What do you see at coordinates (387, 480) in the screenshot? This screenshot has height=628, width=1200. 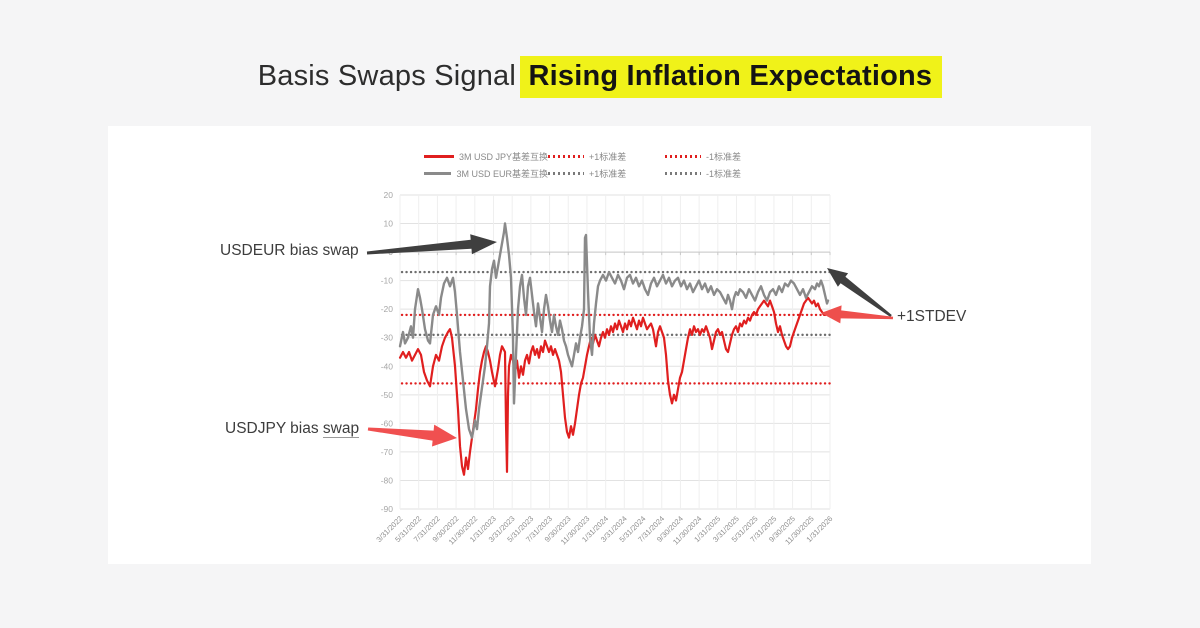 I see `y-tick-label: -80` at bounding box center [387, 480].